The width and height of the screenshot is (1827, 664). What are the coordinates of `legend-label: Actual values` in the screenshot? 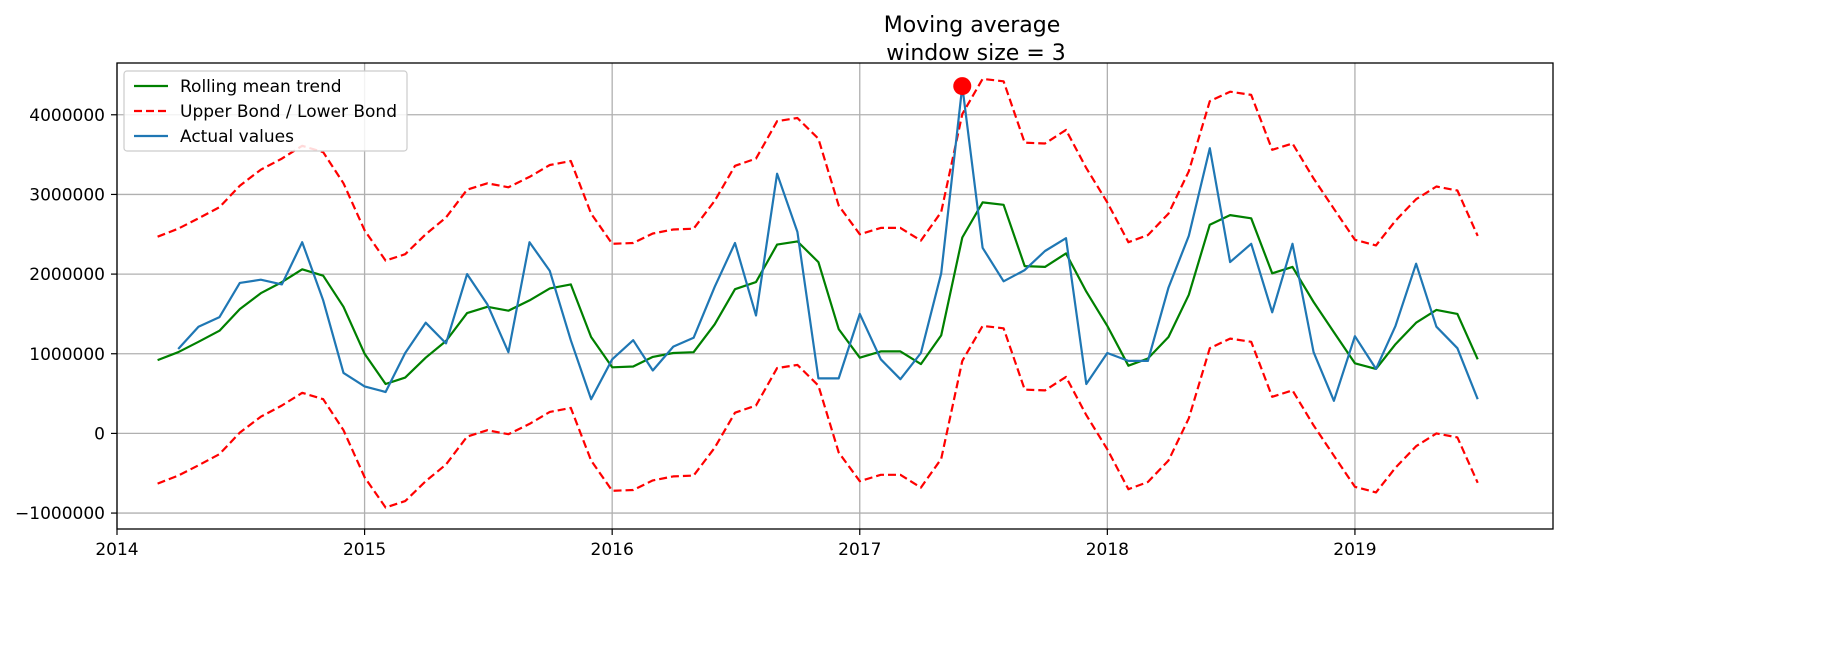 It's located at (237, 137).